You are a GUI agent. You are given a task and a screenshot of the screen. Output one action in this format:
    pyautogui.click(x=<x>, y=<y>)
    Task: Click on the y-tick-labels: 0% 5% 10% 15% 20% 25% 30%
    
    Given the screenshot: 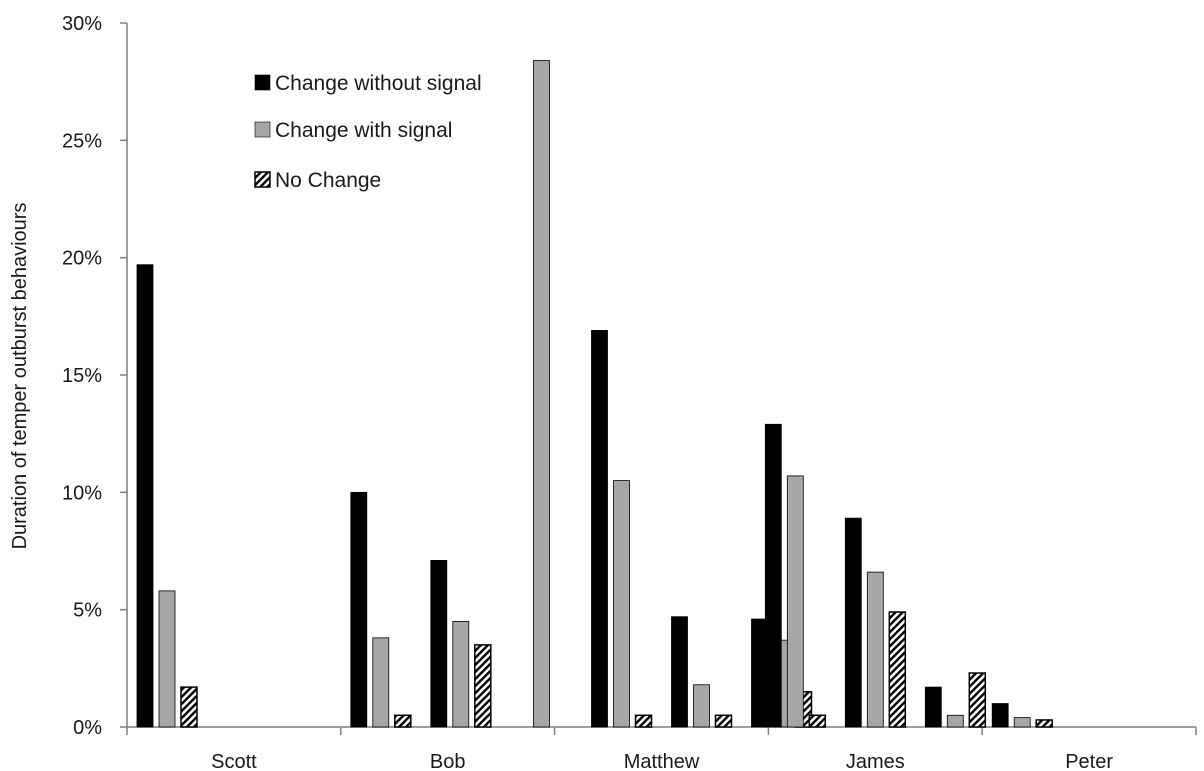 What is the action you would take?
    pyautogui.click(x=82, y=376)
    